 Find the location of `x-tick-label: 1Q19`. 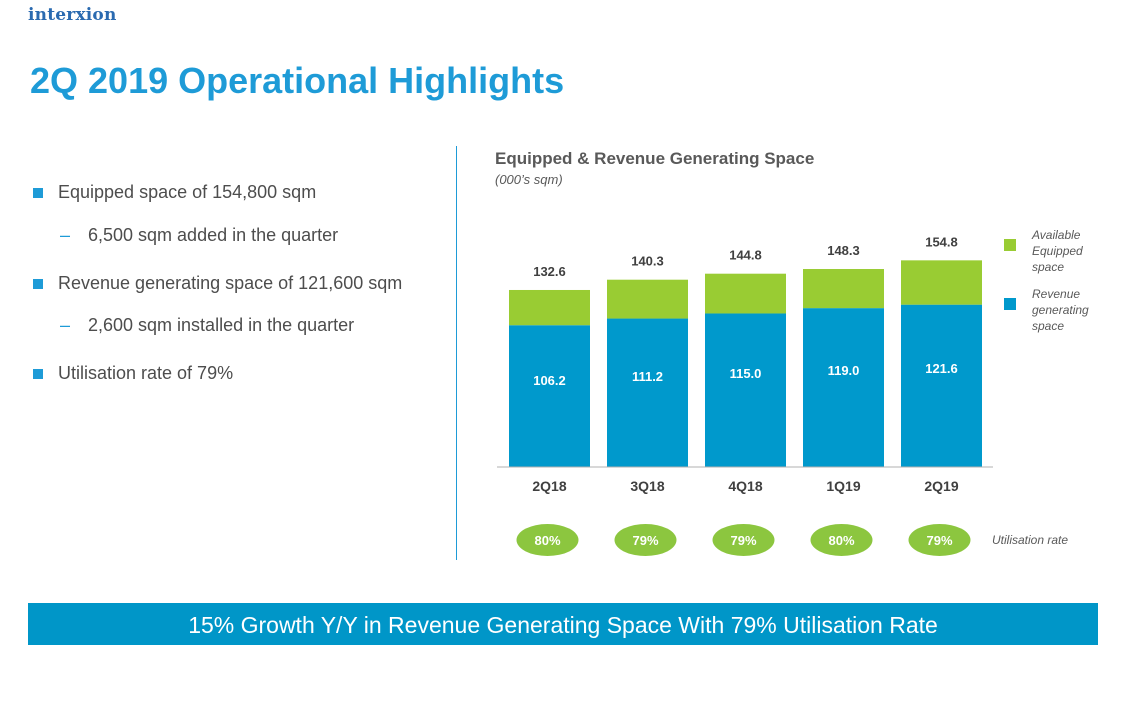

x-tick-label: 1Q19 is located at coordinates (843, 486).